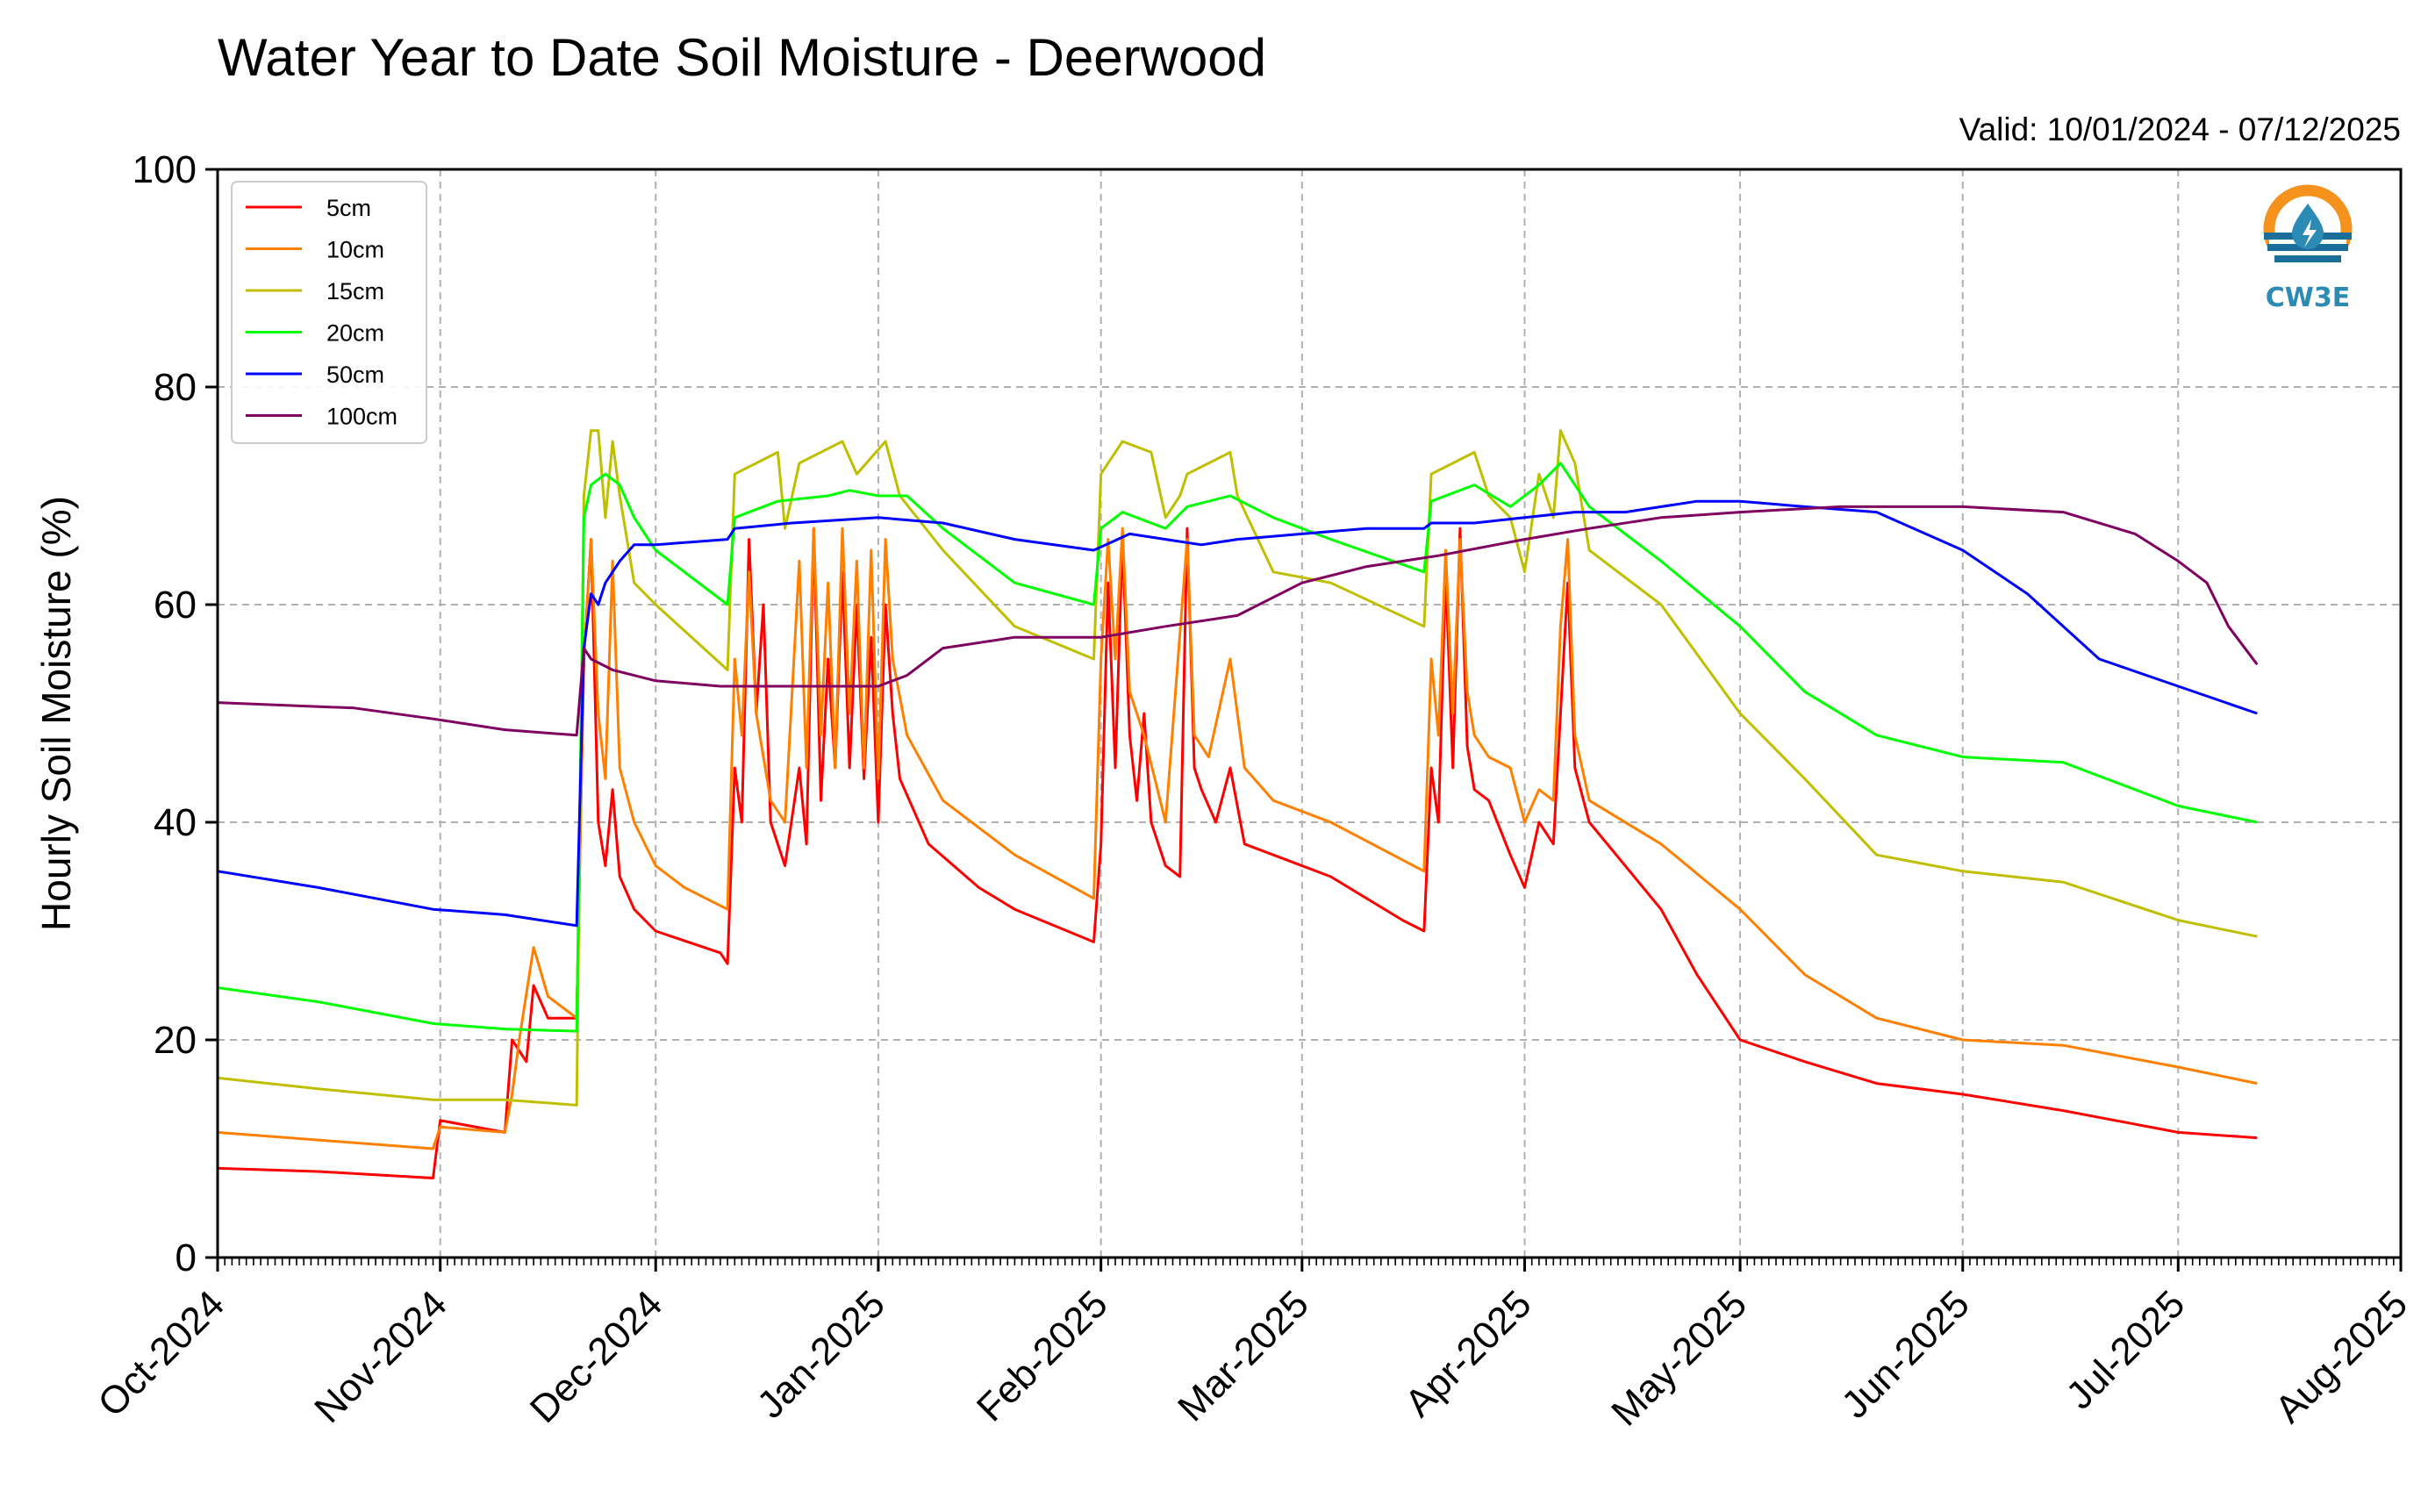  Describe the element at coordinates (355, 250) in the screenshot. I see `legend-label-10cm: 10cm` at that location.